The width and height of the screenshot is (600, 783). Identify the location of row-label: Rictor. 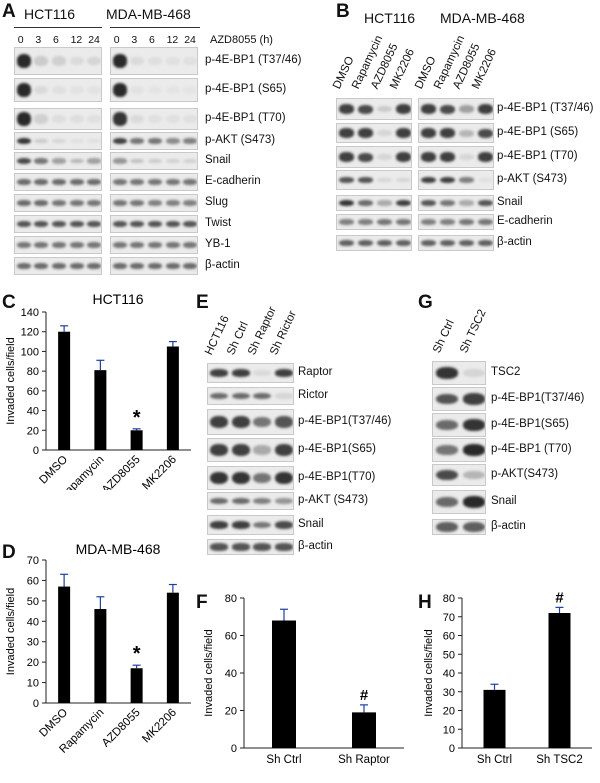
(313, 395).